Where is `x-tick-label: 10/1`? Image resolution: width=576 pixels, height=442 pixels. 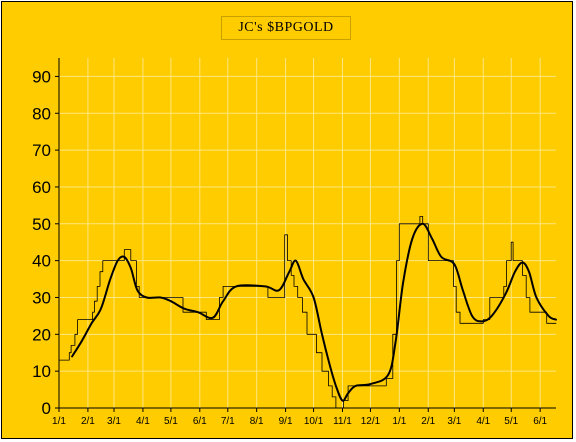 x-tick-label: 10/1 is located at coordinates (314, 421).